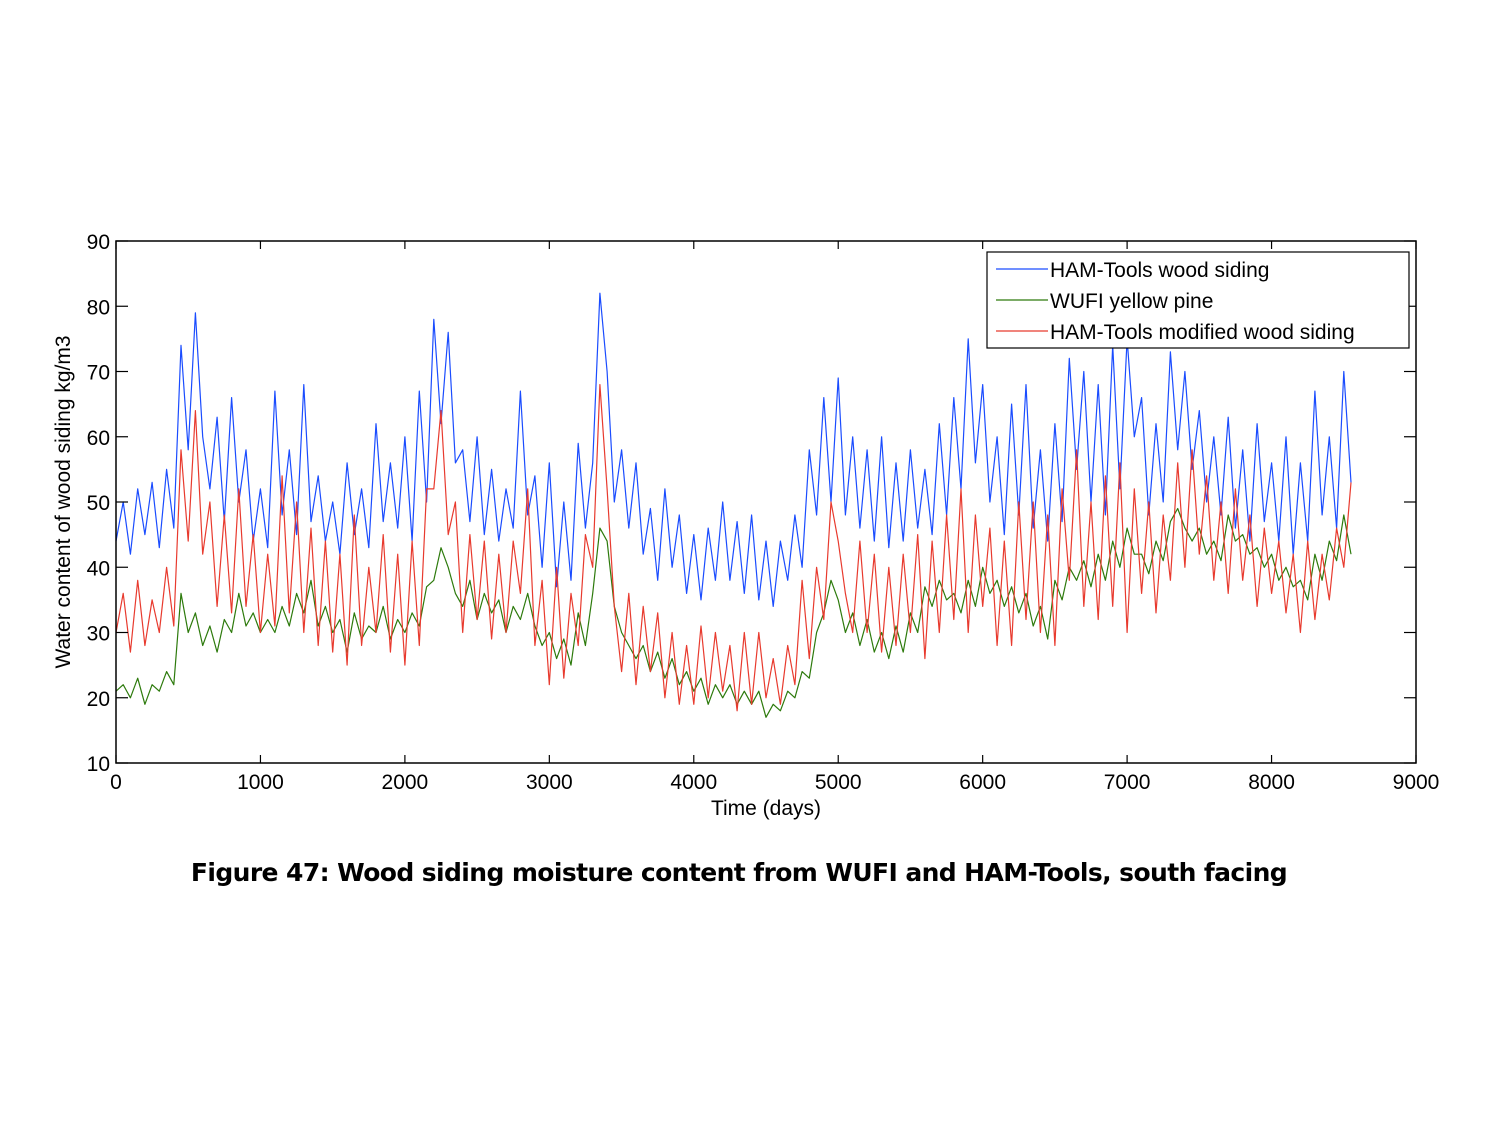 This screenshot has height=1125, width=1500. I want to click on x-tick-label: 4000, so click(693, 782).